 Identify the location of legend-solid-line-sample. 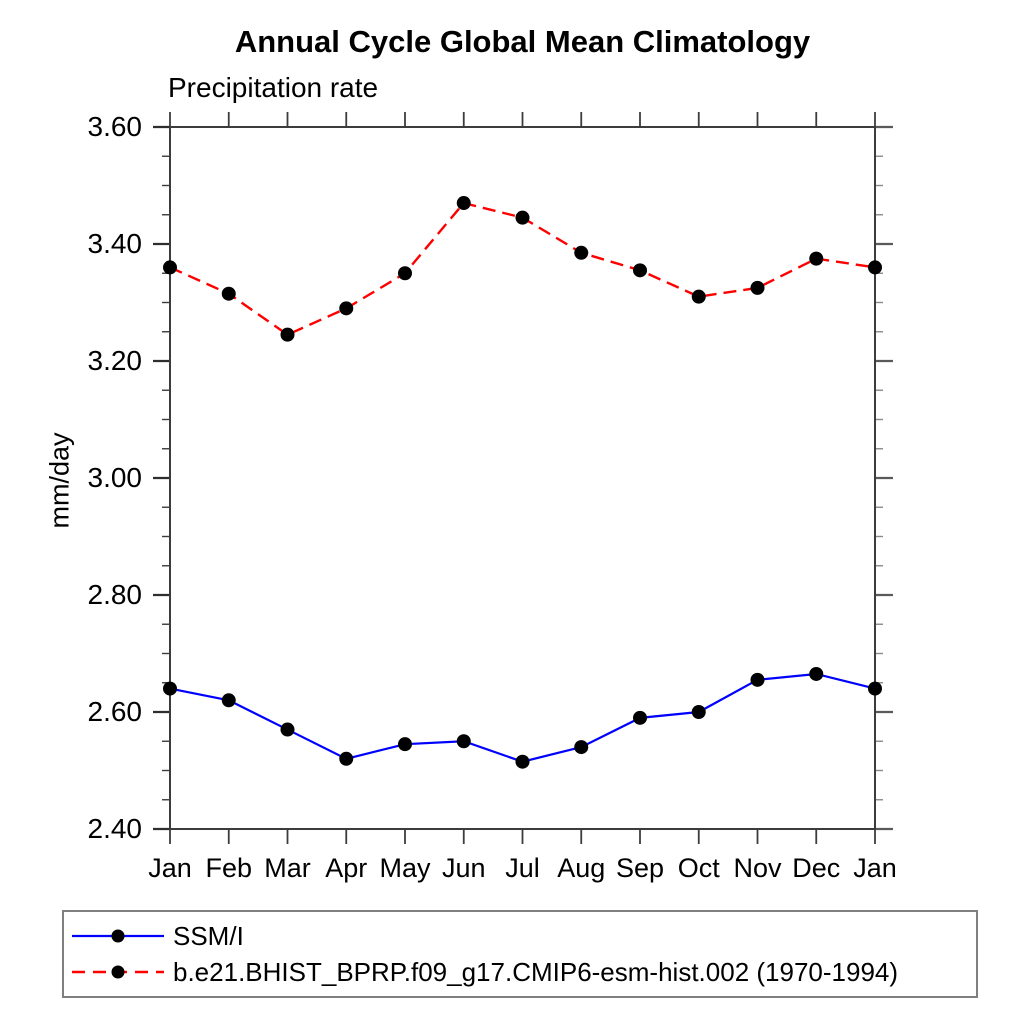
(118, 936).